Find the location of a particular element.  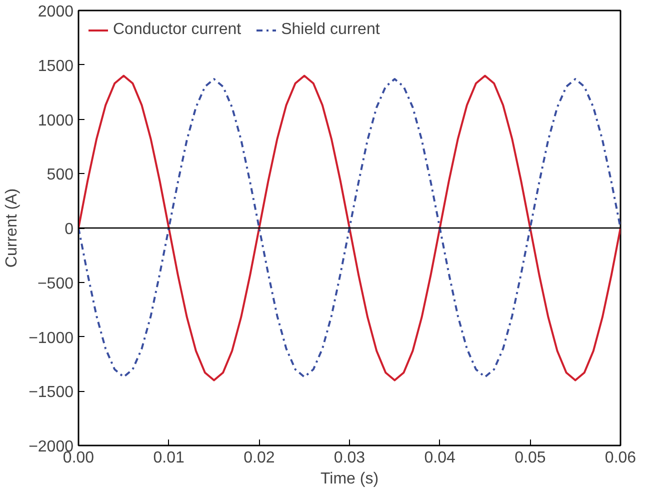

y-tick-label: 1000 is located at coordinates (56, 121).